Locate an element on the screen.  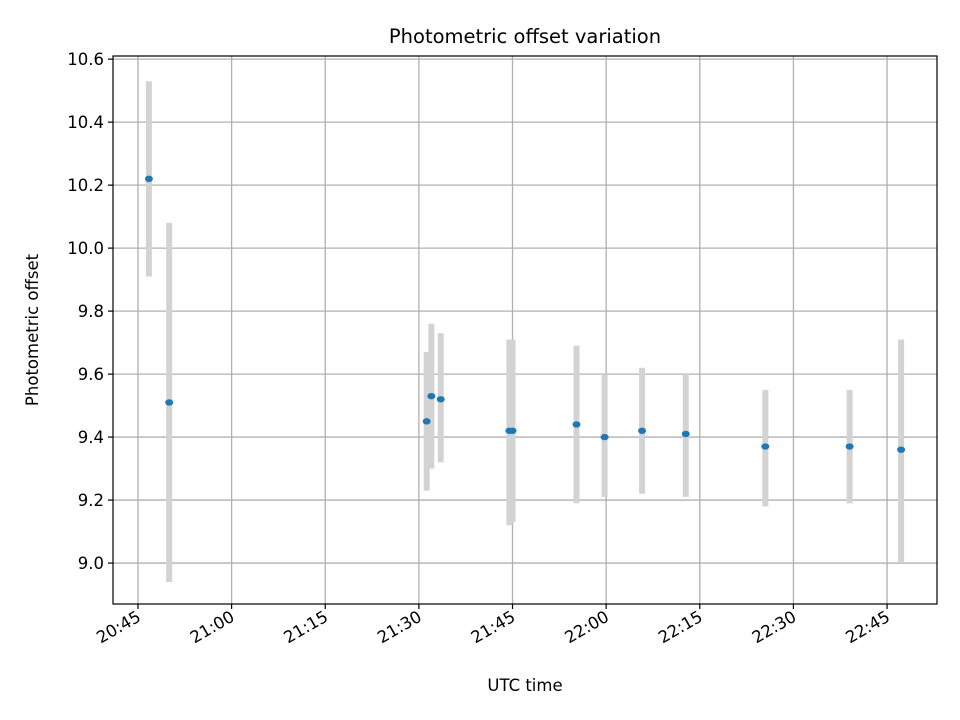
chart-title: Photometric offset variation is located at coordinates (525, 36).